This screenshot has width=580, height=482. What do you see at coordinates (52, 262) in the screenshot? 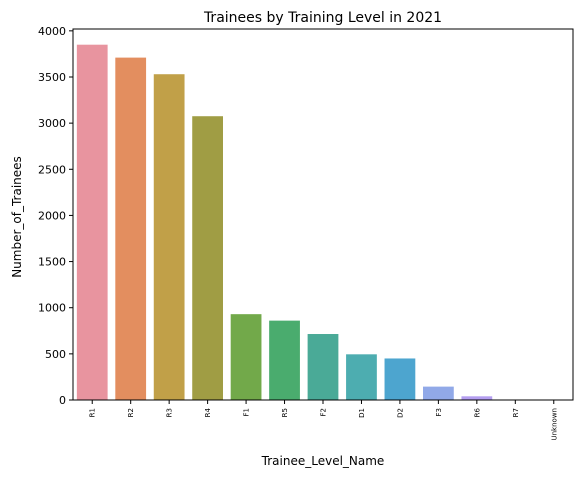
I see `y-tick-label: 1500` at bounding box center [52, 262].